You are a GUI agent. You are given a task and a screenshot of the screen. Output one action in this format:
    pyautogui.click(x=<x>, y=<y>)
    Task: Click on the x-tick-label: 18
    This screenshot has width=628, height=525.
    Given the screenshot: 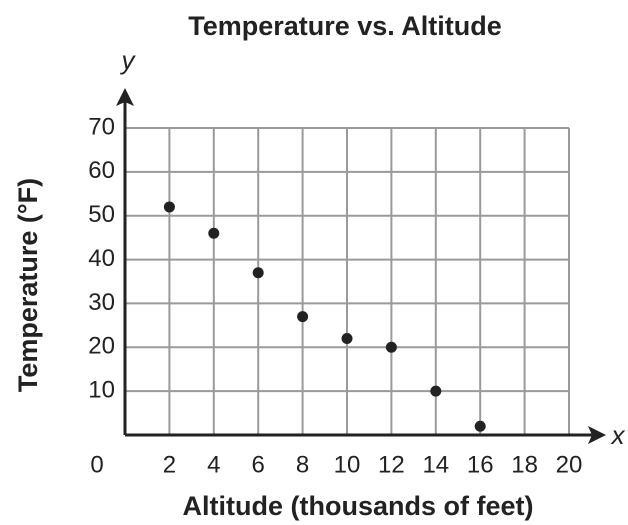 What is the action you would take?
    pyautogui.click(x=524, y=464)
    